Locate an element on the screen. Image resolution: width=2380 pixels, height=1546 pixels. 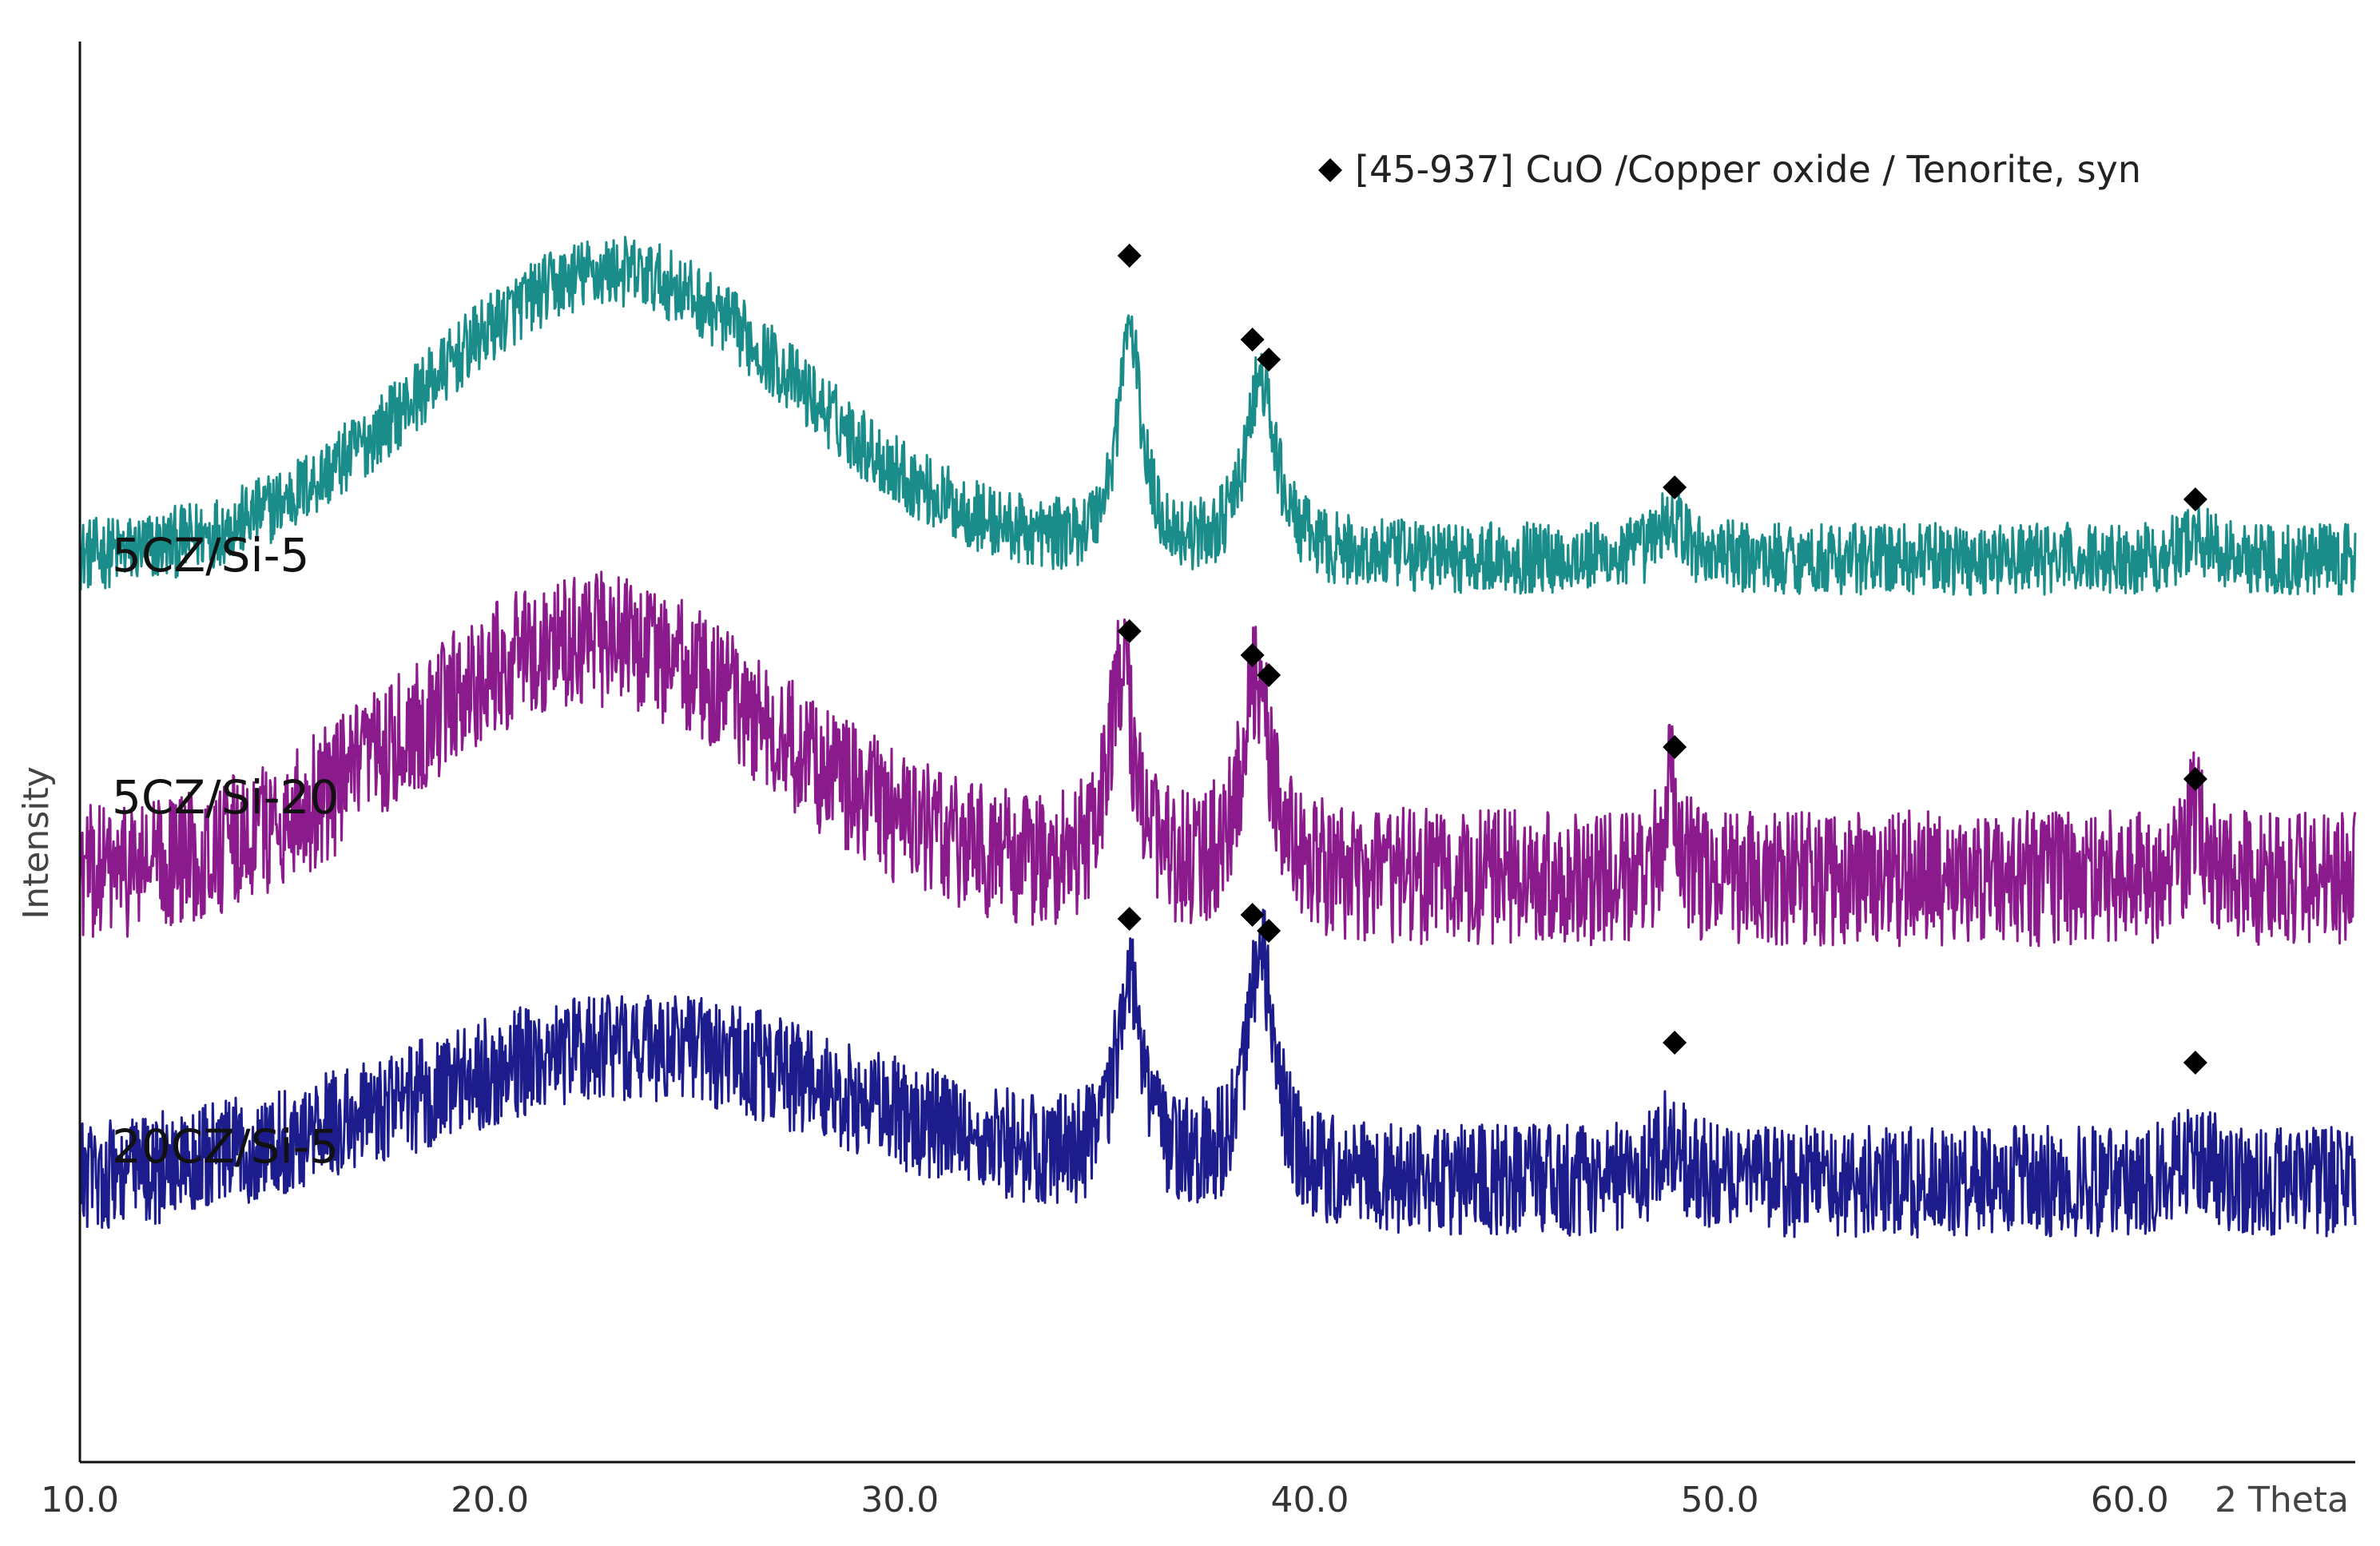
y-axis-title: Intensity is located at coordinates (36, 843).